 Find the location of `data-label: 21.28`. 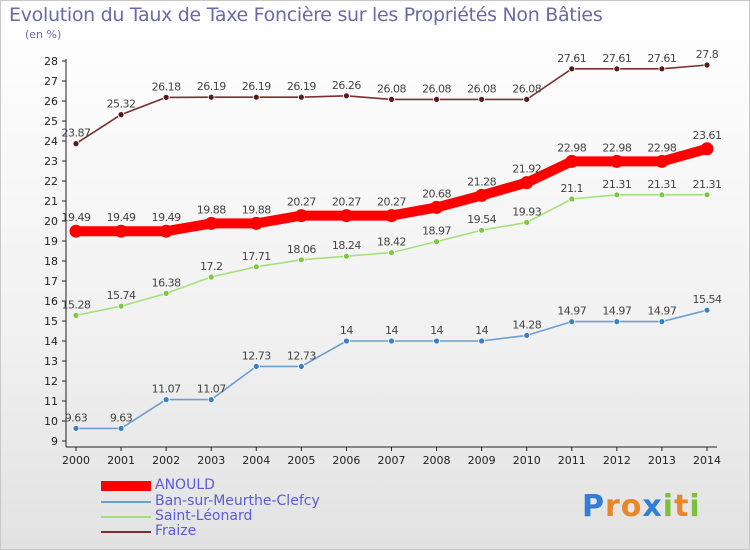

data-label: 21.28 is located at coordinates (481, 181).